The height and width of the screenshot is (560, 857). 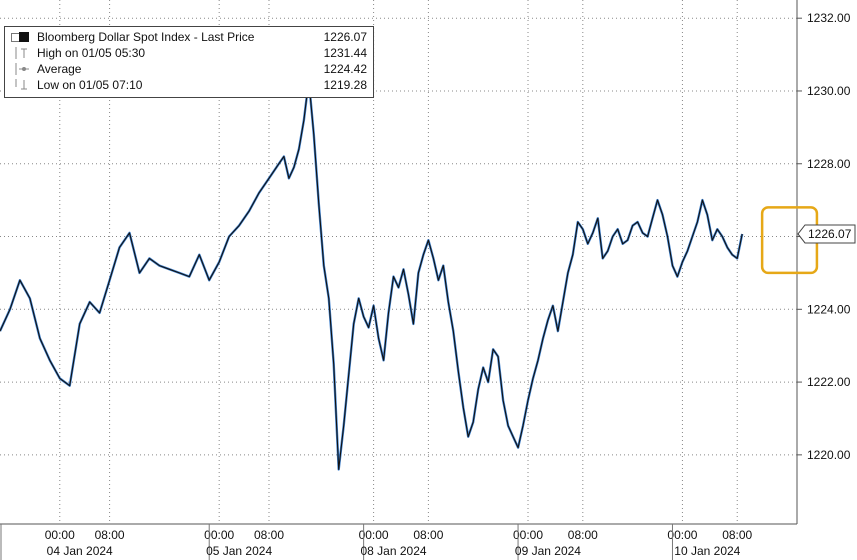 I want to click on legend-value: 1224.42, so click(x=345, y=69).